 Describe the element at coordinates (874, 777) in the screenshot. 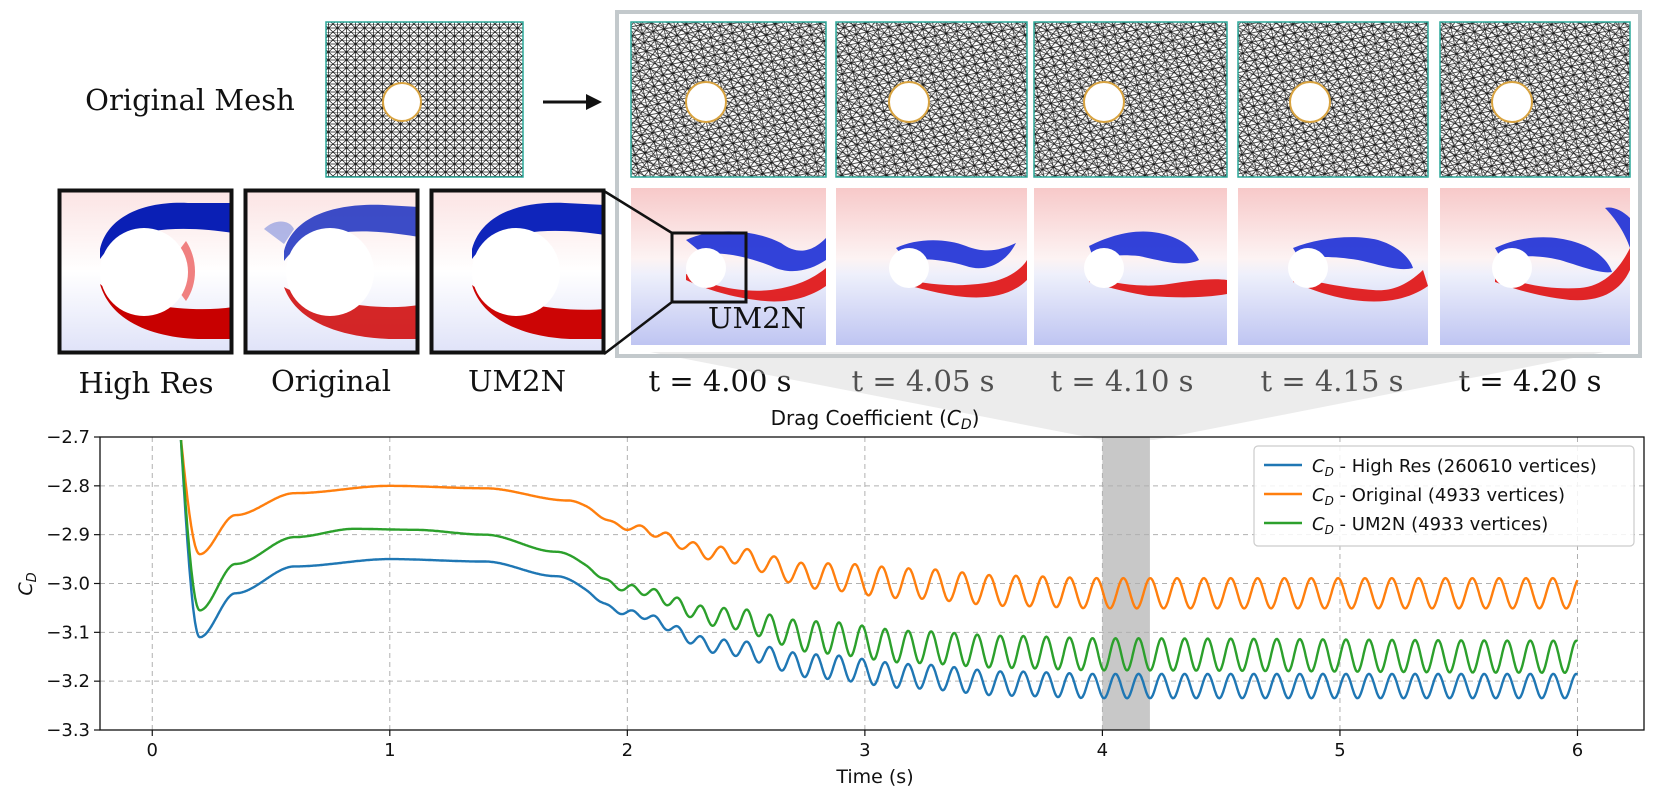

I see `x-axis-label: Time (s)` at that location.